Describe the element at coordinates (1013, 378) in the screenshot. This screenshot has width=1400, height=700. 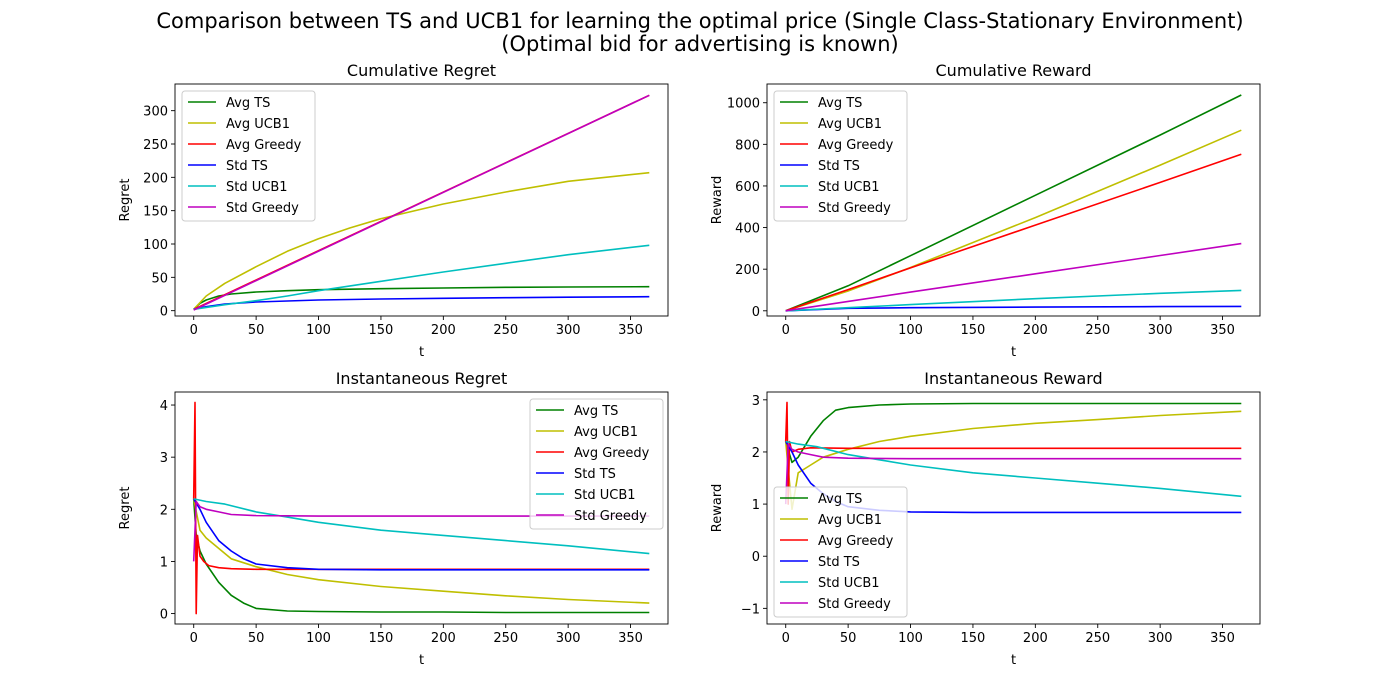
I see `chart-title: Instantaneous Reward` at that location.